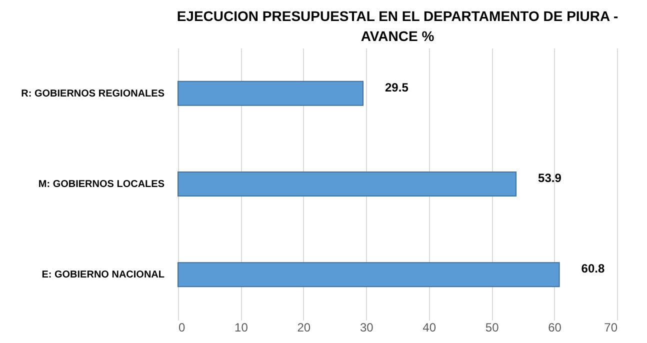 This screenshot has width=647, height=343. What do you see at coordinates (241, 327) in the screenshot?
I see `x-tick-label: 10` at bounding box center [241, 327].